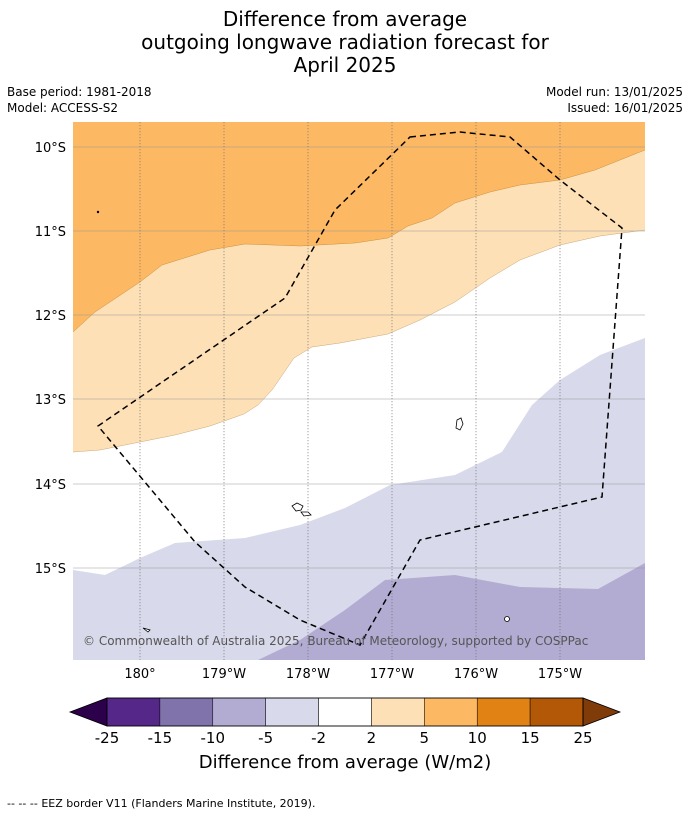  I want to click on meta-left: Base period: 1981-2018 Model: ACCESS-S2, so click(79, 100).